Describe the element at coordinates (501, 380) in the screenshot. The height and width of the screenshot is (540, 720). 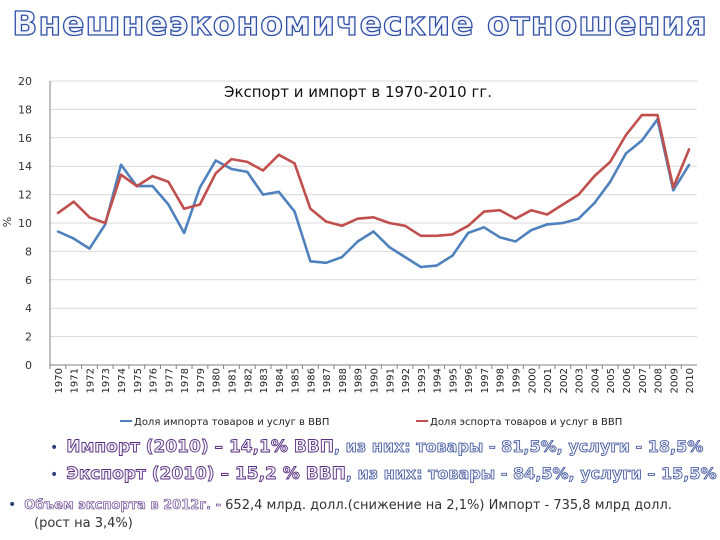
I see `x-tick-label: 1998` at that location.